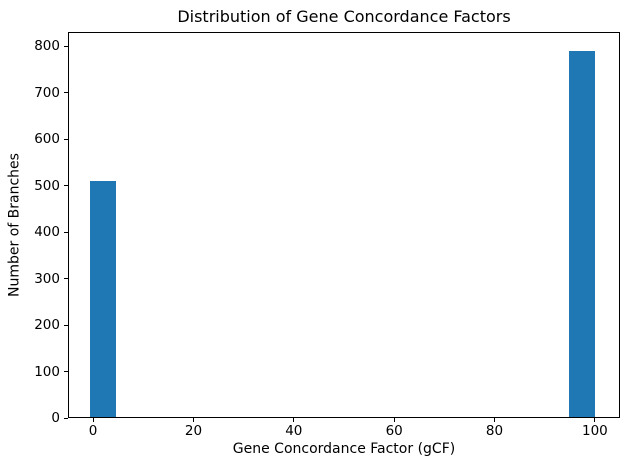  I want to click on y-tick-label: 0, so click(55, 418).